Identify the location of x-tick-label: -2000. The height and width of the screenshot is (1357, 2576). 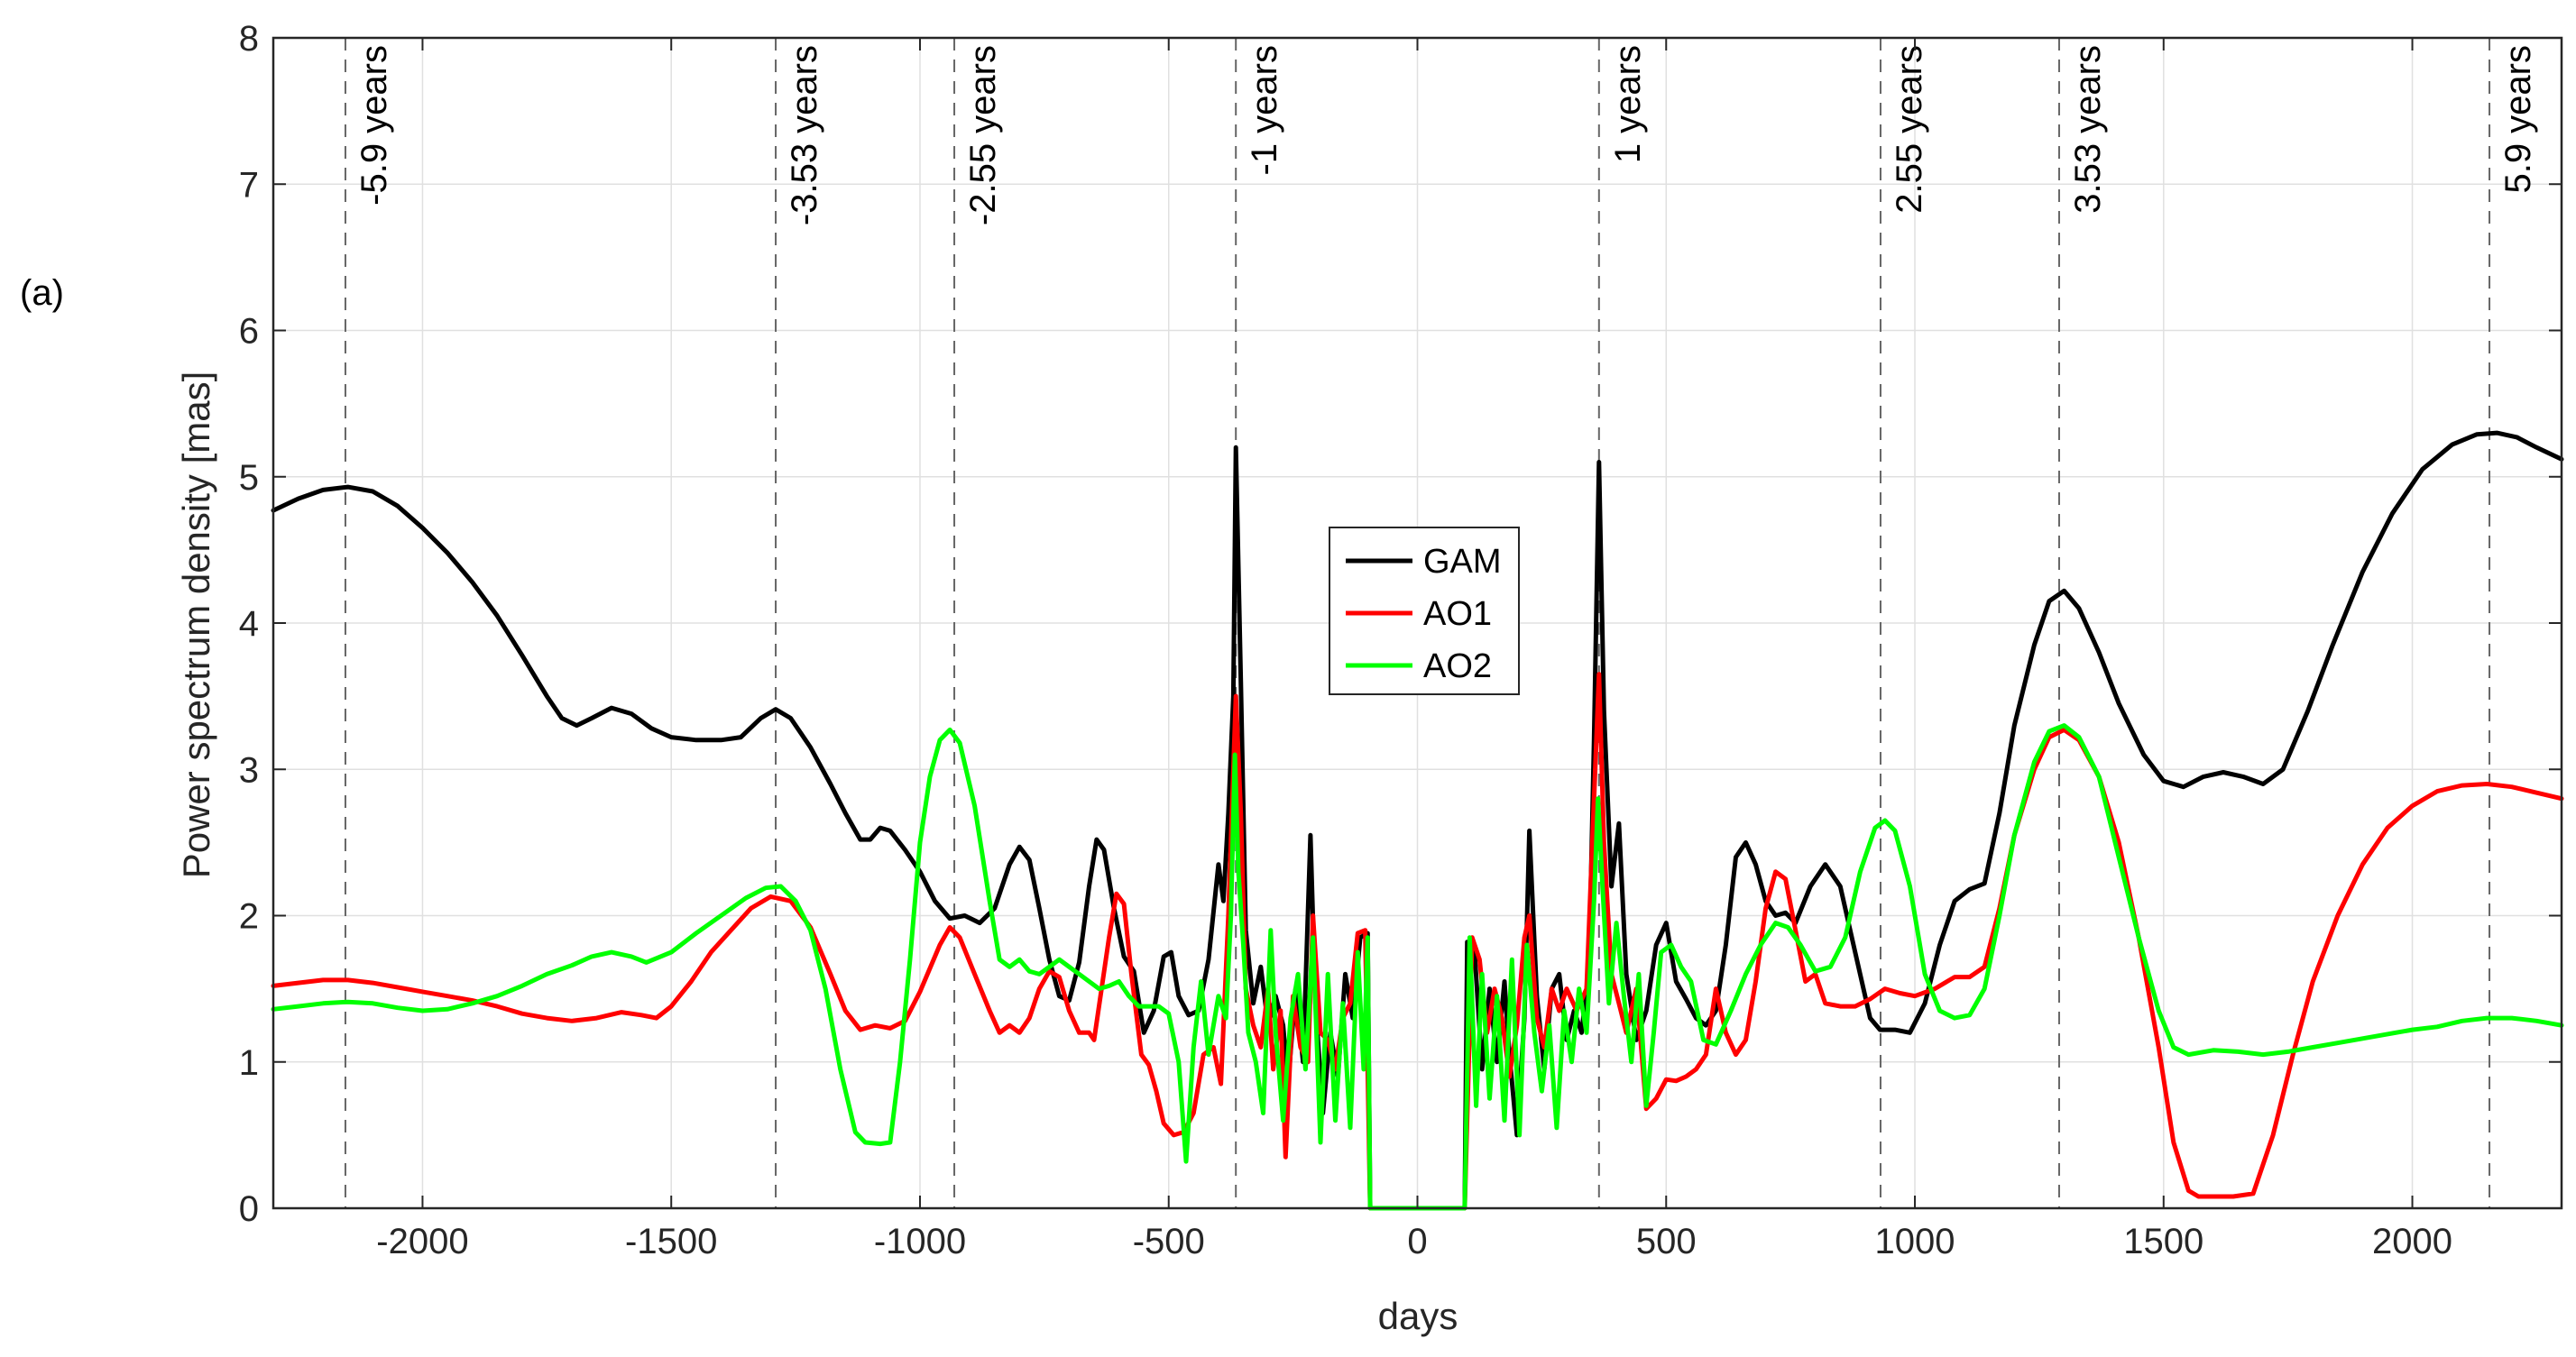
(422, 1241).